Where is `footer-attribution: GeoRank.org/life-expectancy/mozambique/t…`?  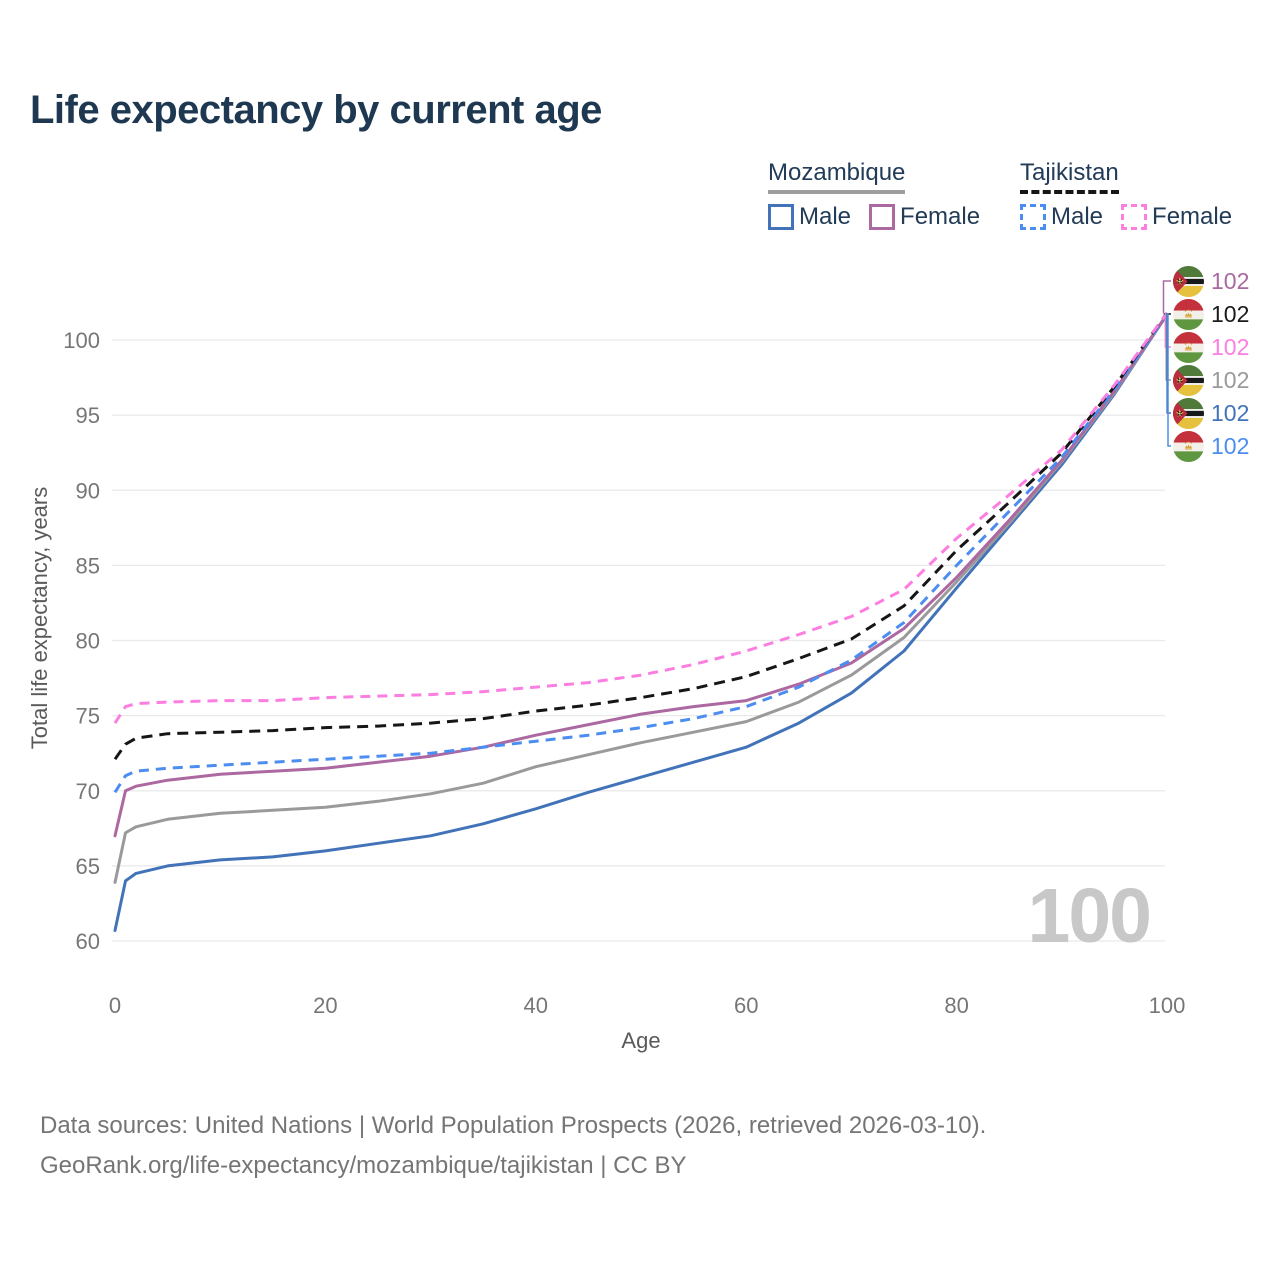 footer-attribution: GeoRank.org/life-expectancy/mozambique/t… is located at coordinates (363, 1166).